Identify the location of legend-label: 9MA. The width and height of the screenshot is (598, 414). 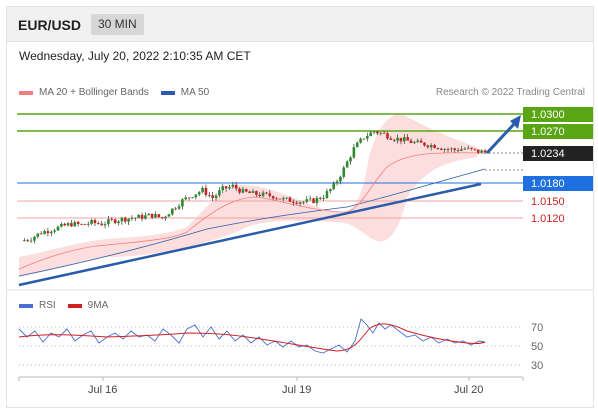
(98, 305).